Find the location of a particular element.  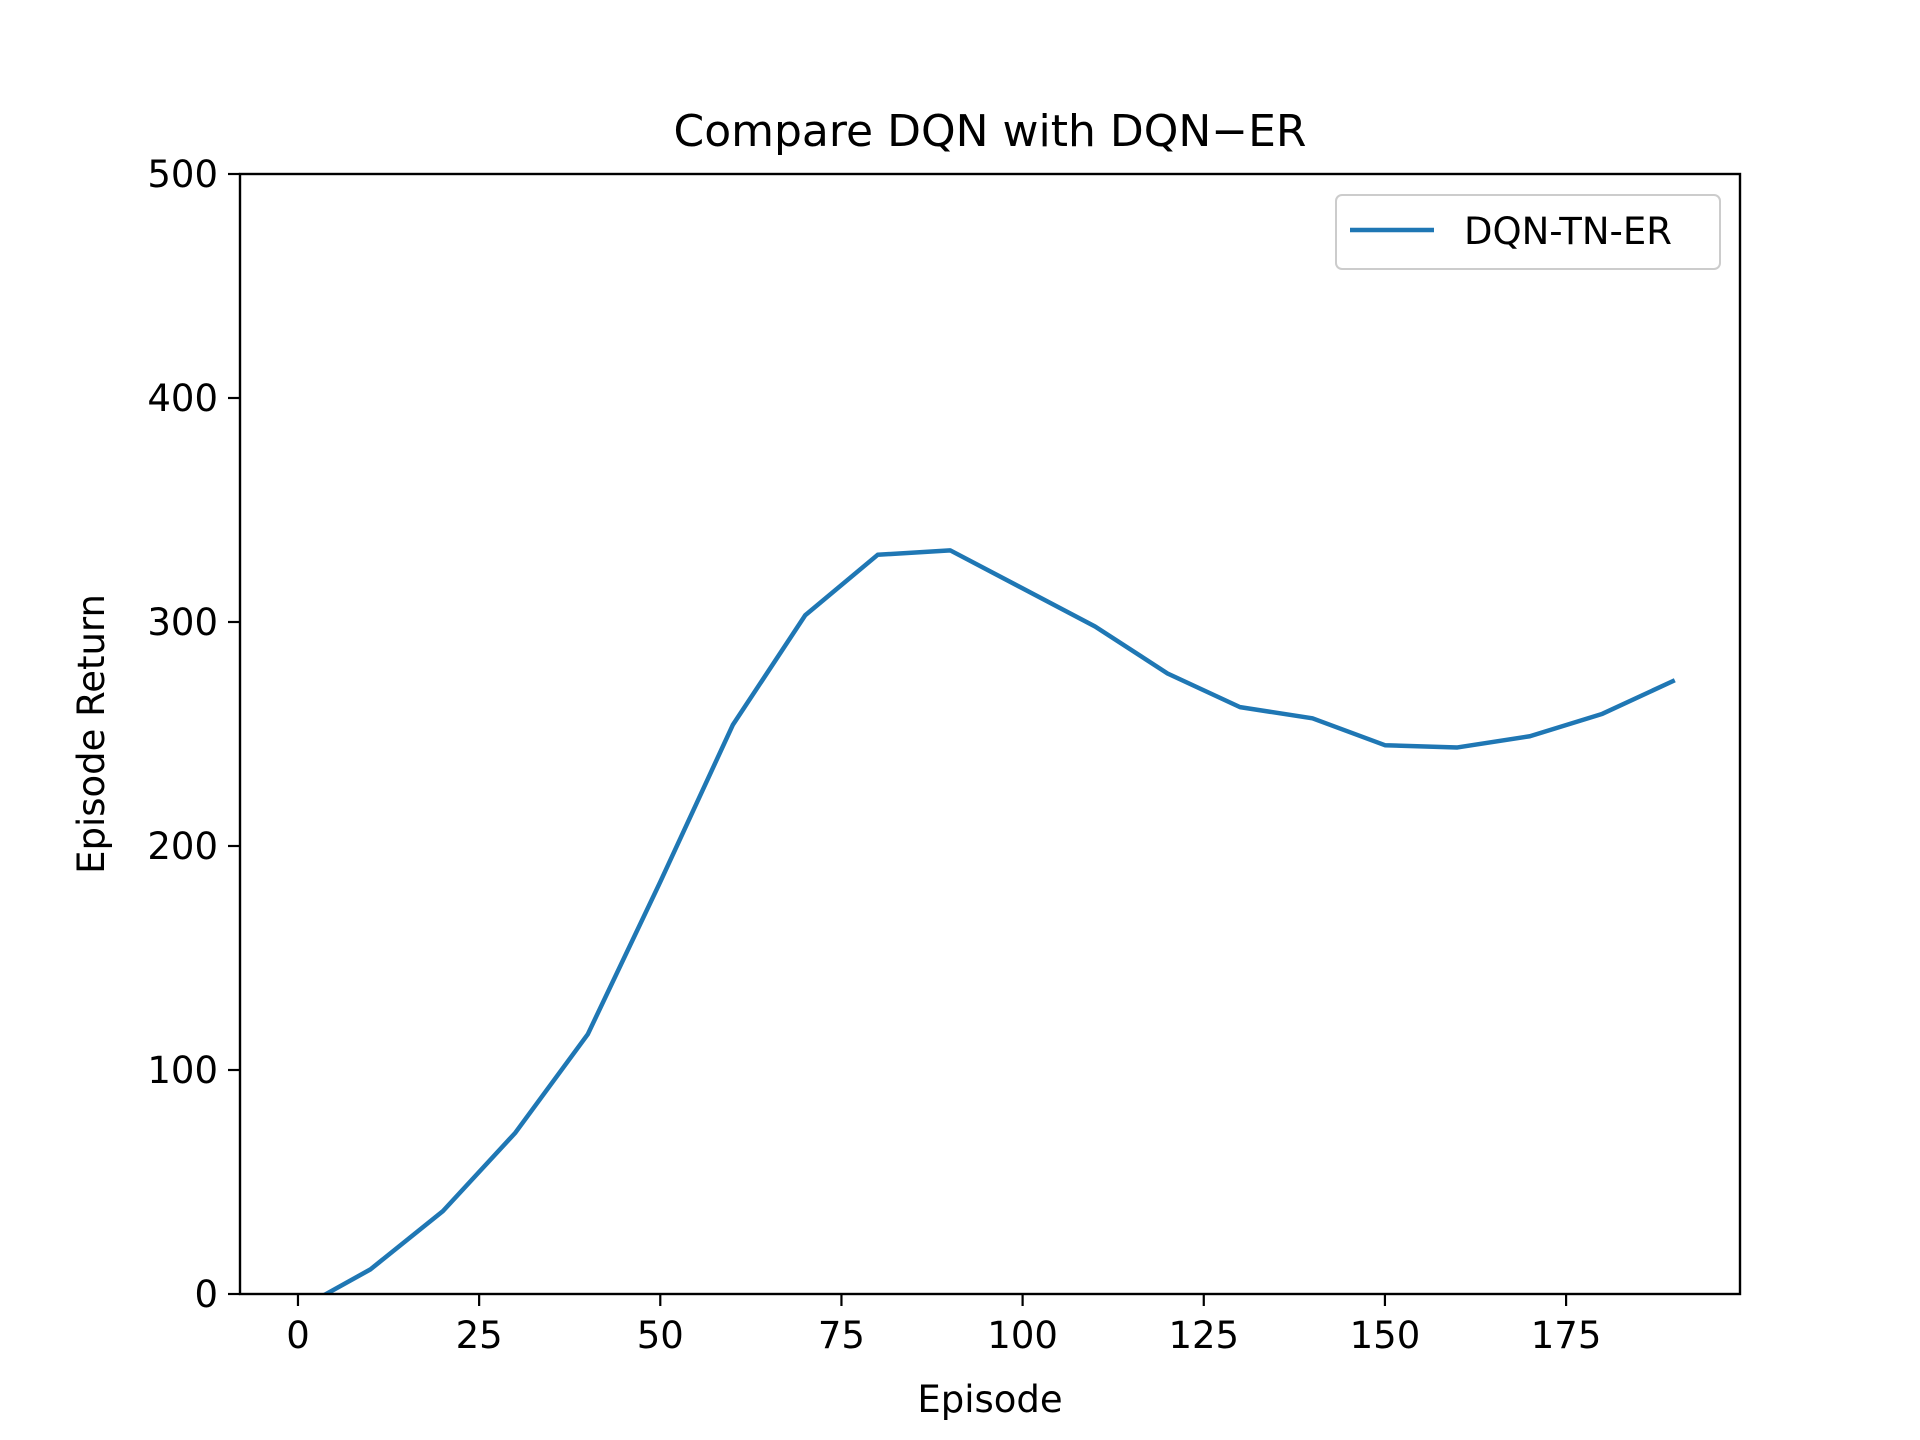

x-tick-label: 25 is located at coordinates (479, 1335).